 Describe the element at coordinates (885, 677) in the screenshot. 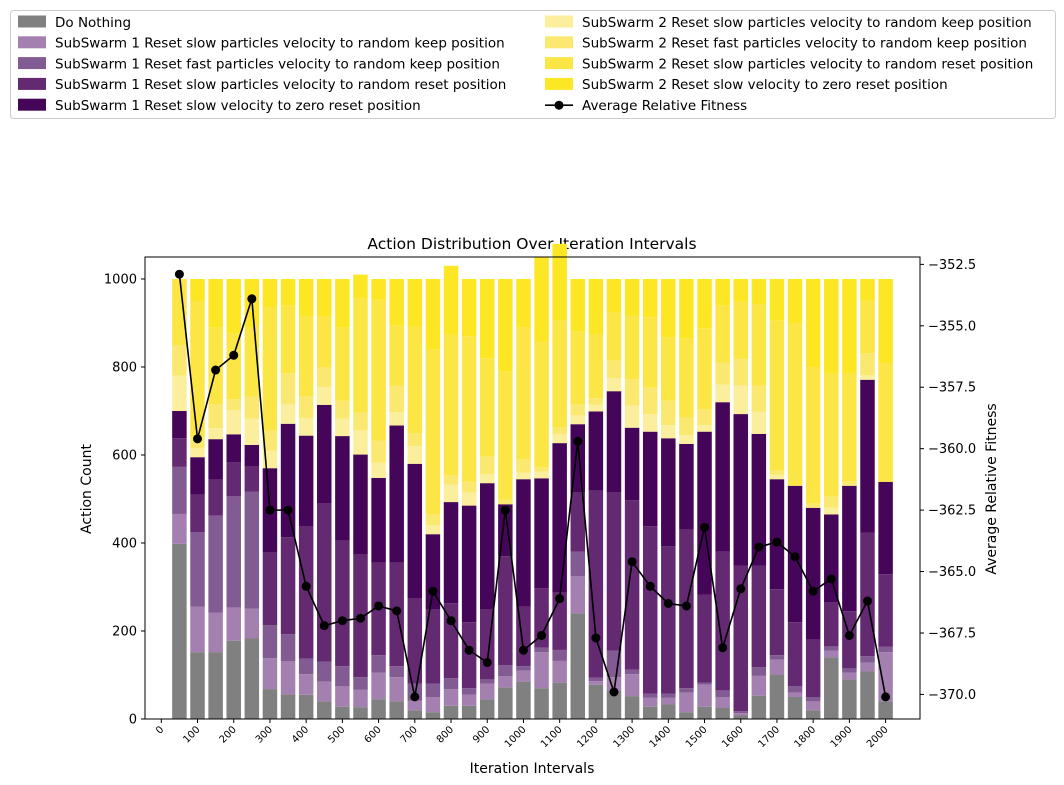

I see `bar-segment-s2-2000` at that location.